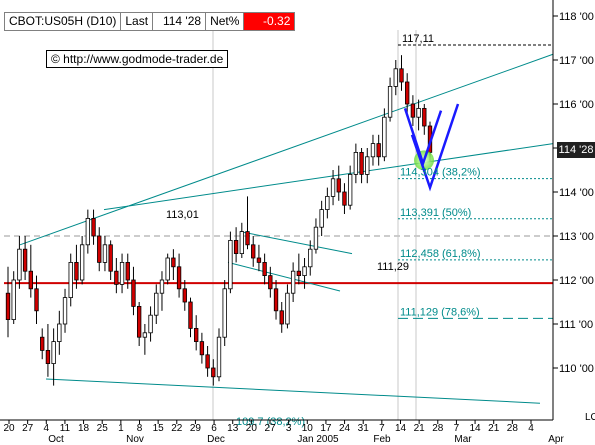 This screenshot has width=595, height=445. Describe the element at coordinates (103, 428) in the screenshot. I see `x-day-label: 25` at that location.